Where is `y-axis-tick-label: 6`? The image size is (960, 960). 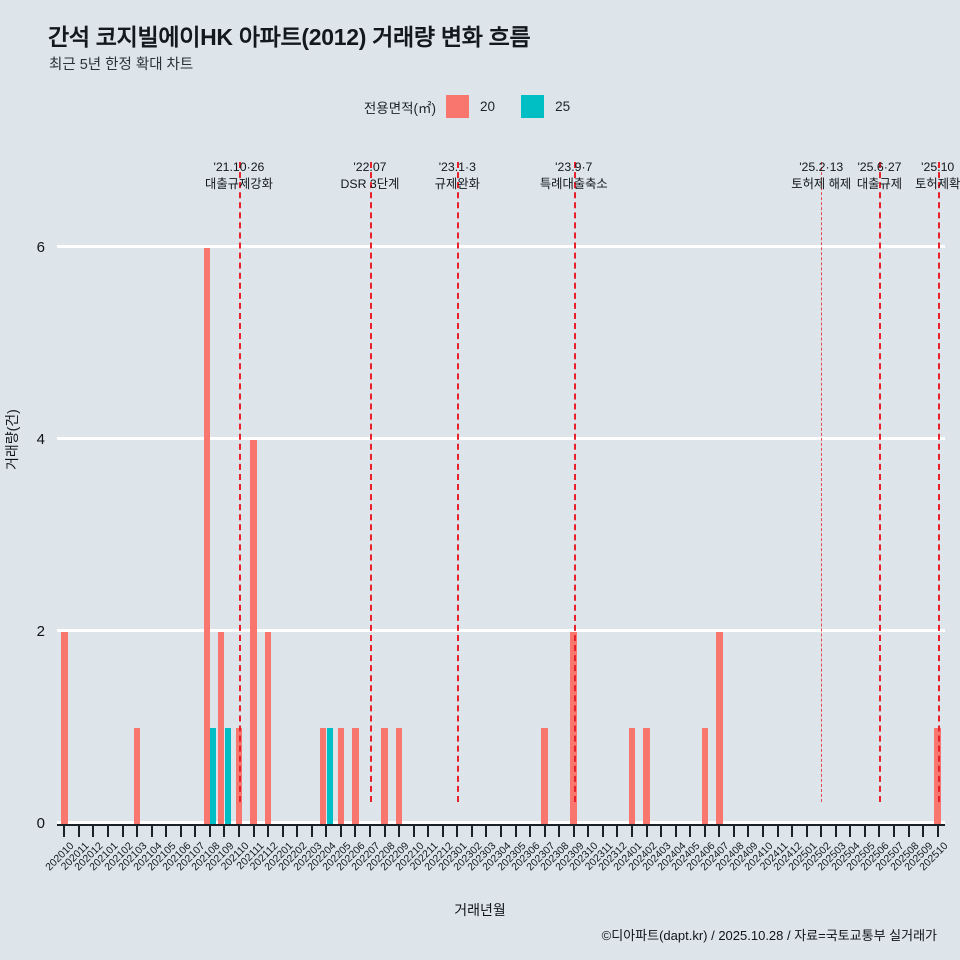 y-axis-tick-label: 6 is located at coordinates (40, 248).